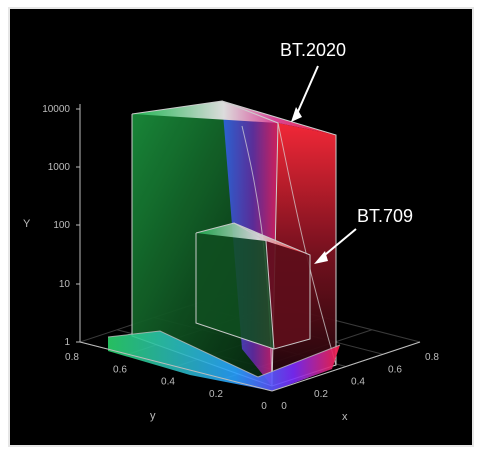  I want to click on arrow-bt2020-line, so click(307, 91).